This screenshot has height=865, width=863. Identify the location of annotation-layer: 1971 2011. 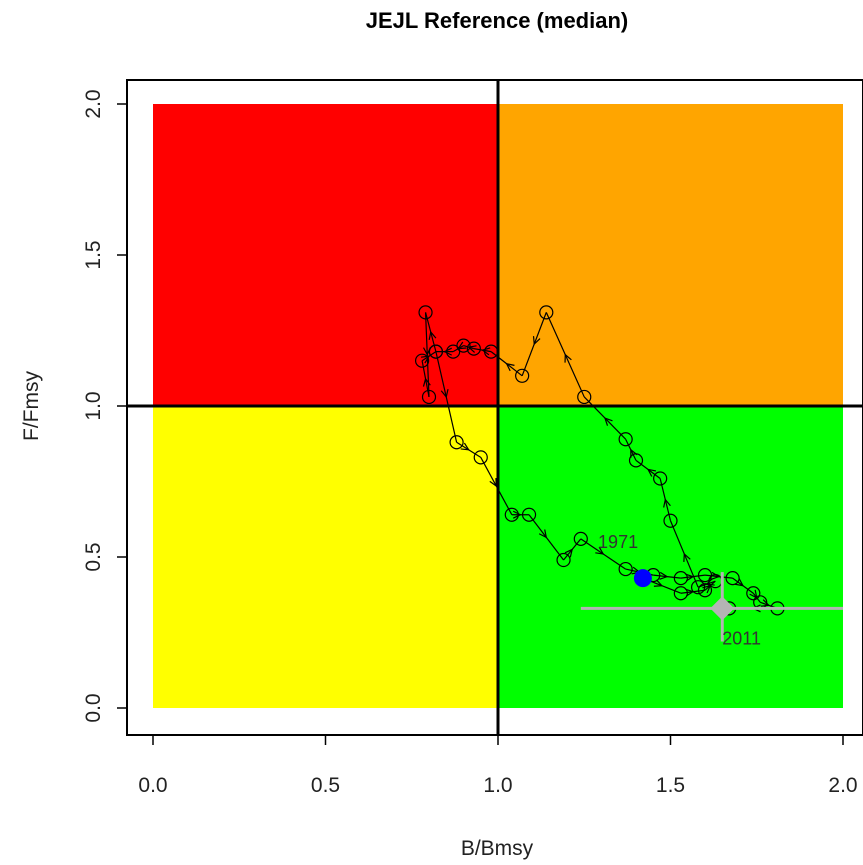
(679, 590).